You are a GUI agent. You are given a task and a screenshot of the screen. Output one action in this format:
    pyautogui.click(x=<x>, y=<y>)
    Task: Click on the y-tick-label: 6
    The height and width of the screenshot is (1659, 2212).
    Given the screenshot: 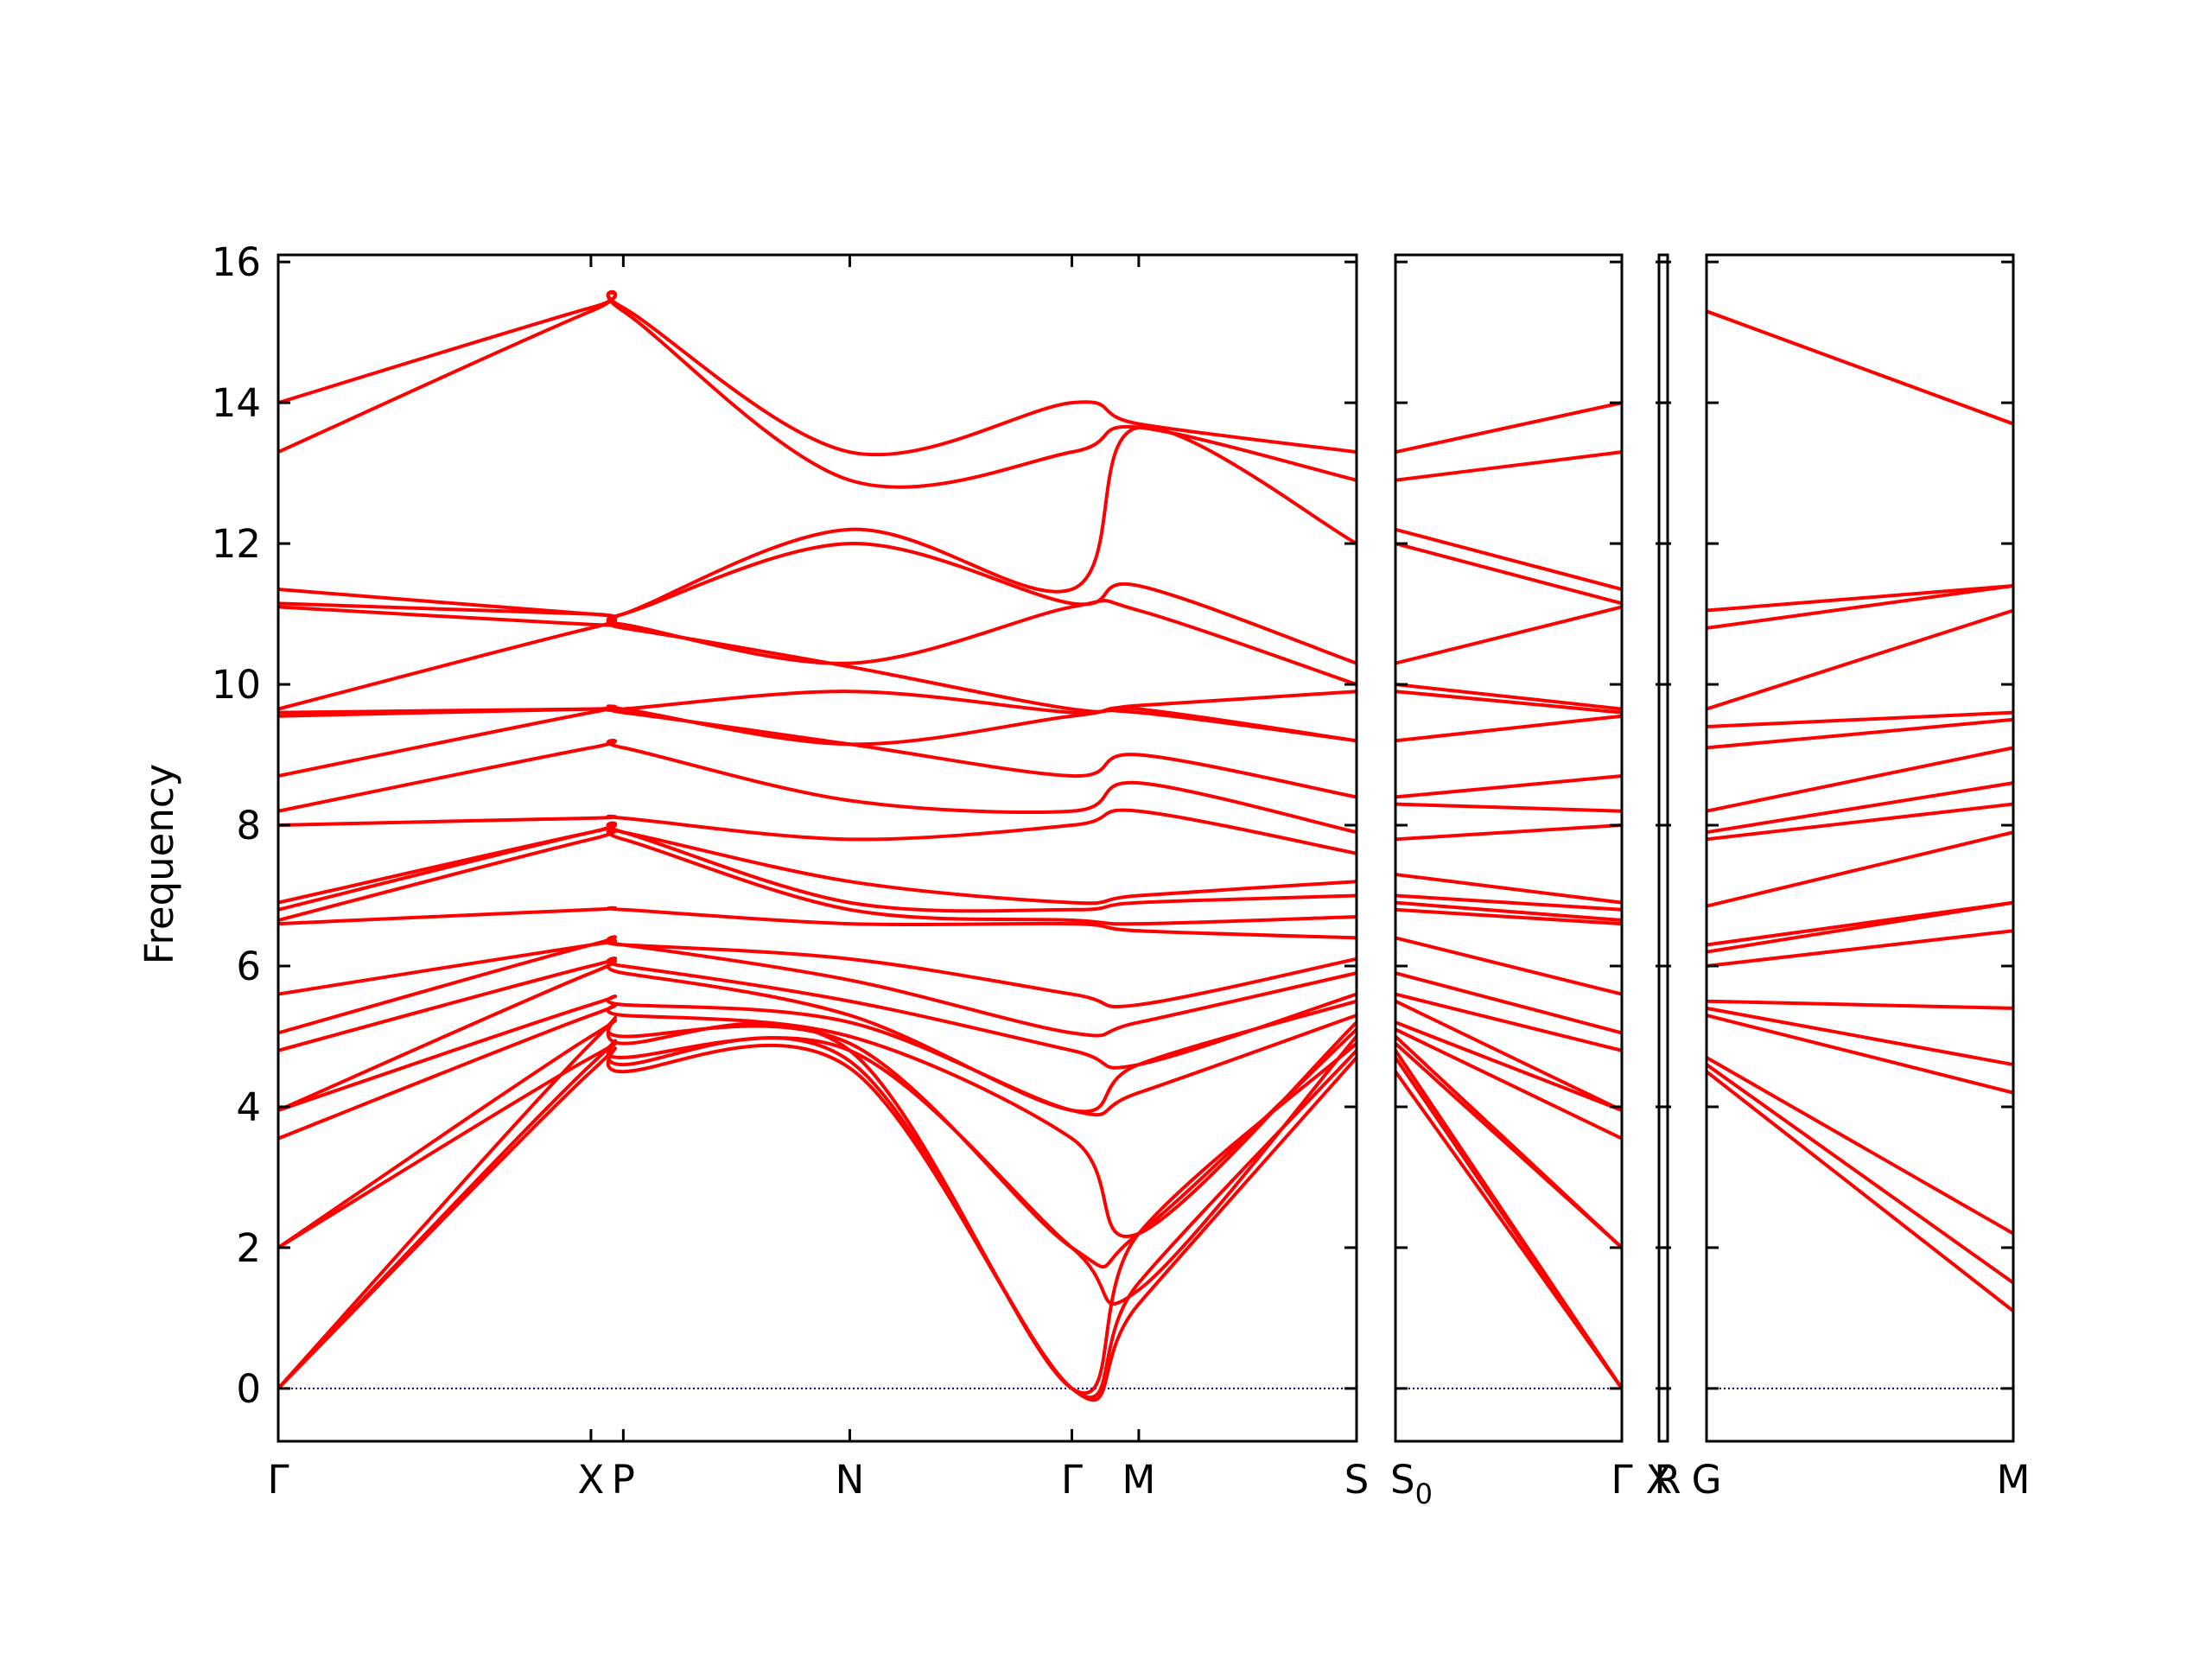 What is the action you would take?
    pyautogui.click(x=248, y=967)
    